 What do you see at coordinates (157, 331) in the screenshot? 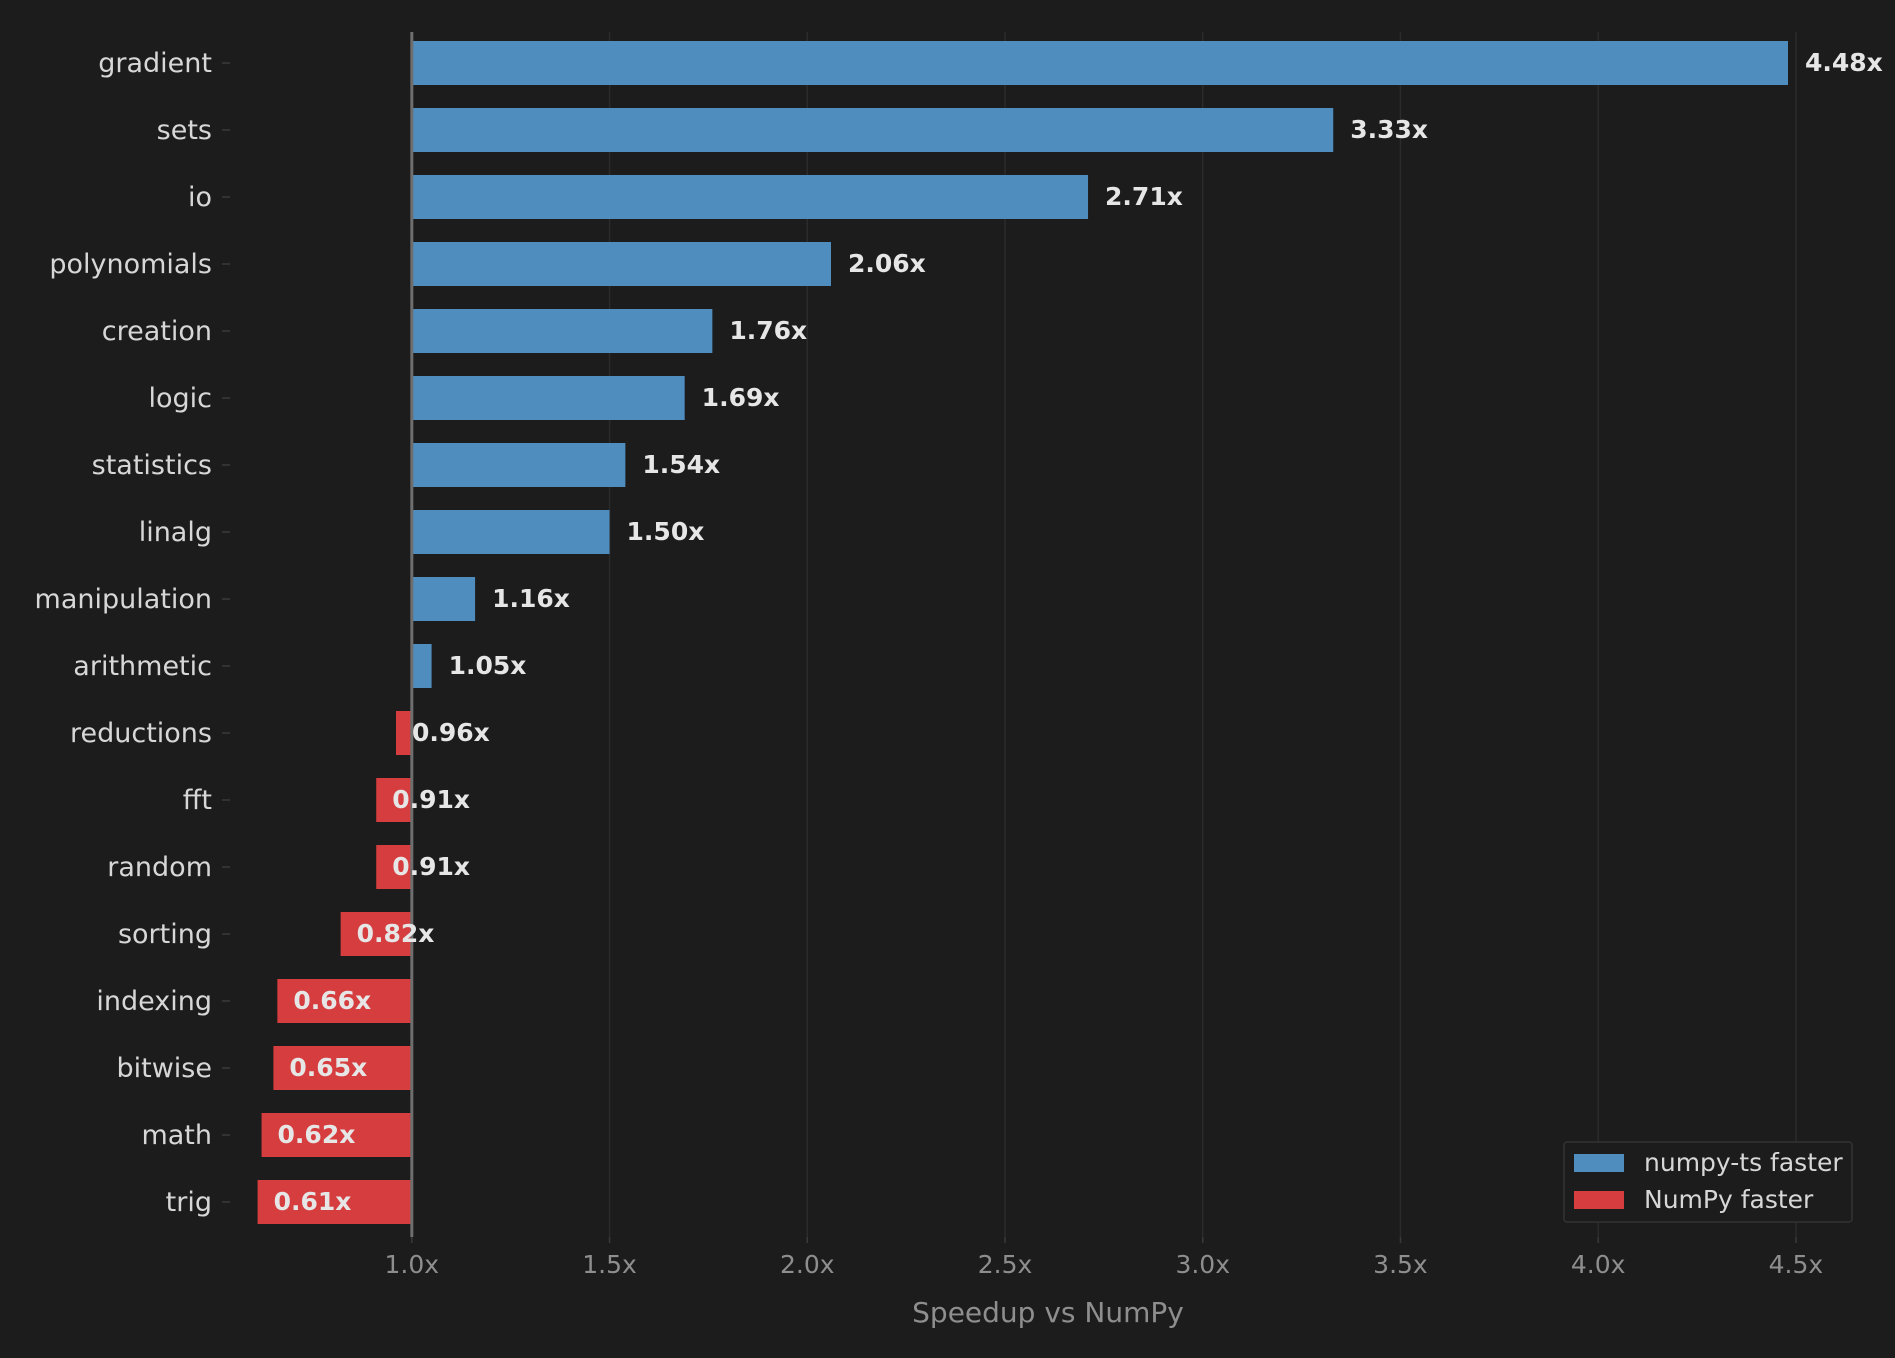
I see `category-label: creation` at bounding box center [157, 331].